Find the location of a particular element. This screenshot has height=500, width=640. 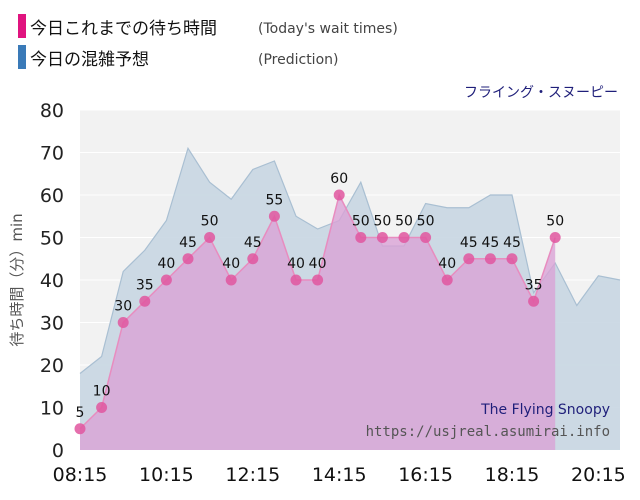

today-data-label: 60 is located at coordinates (339, 179).